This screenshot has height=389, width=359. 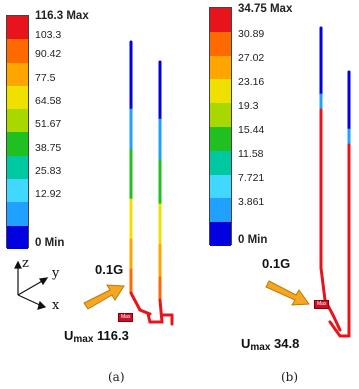 What do you see at coordinates (251, 58) in the screenshot?
I see `legend-b-label-2: 27.02` at bounding box center [251, 58].